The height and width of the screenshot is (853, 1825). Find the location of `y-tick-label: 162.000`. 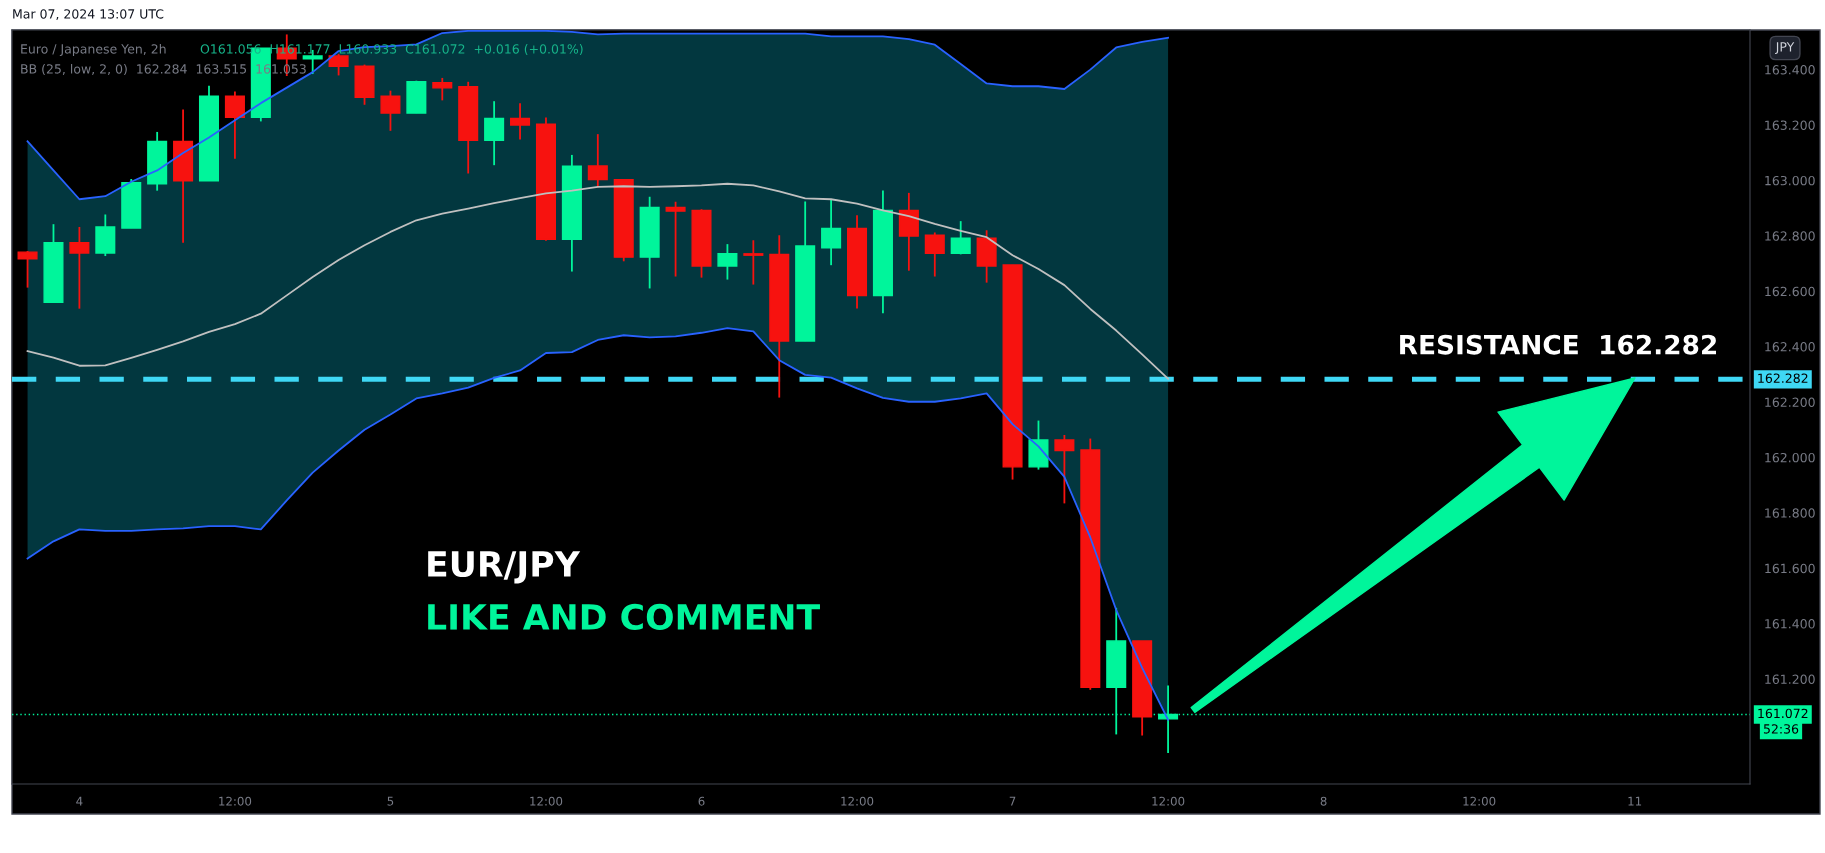

y-tick-label: 162.000 is located at coordinates (1790, 457).